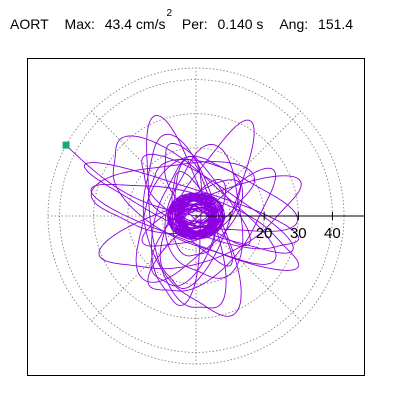 Image resolution: width=400 pixels, height=400 pixels. I want to click on max-value: 43.4 cm/s, so click(135, 23).